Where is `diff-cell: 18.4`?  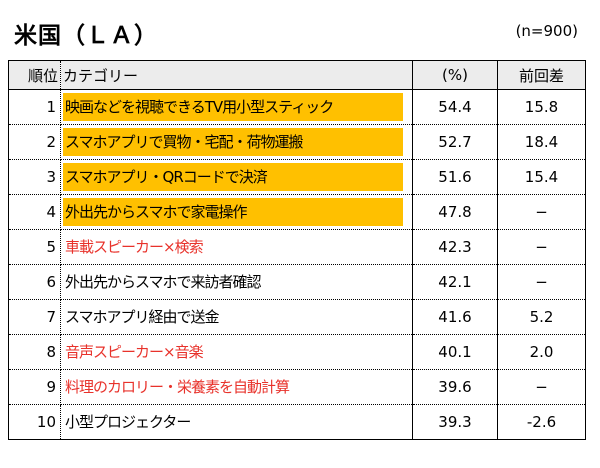
diff-cell: 18.4 is located at coordinates (541, 142).